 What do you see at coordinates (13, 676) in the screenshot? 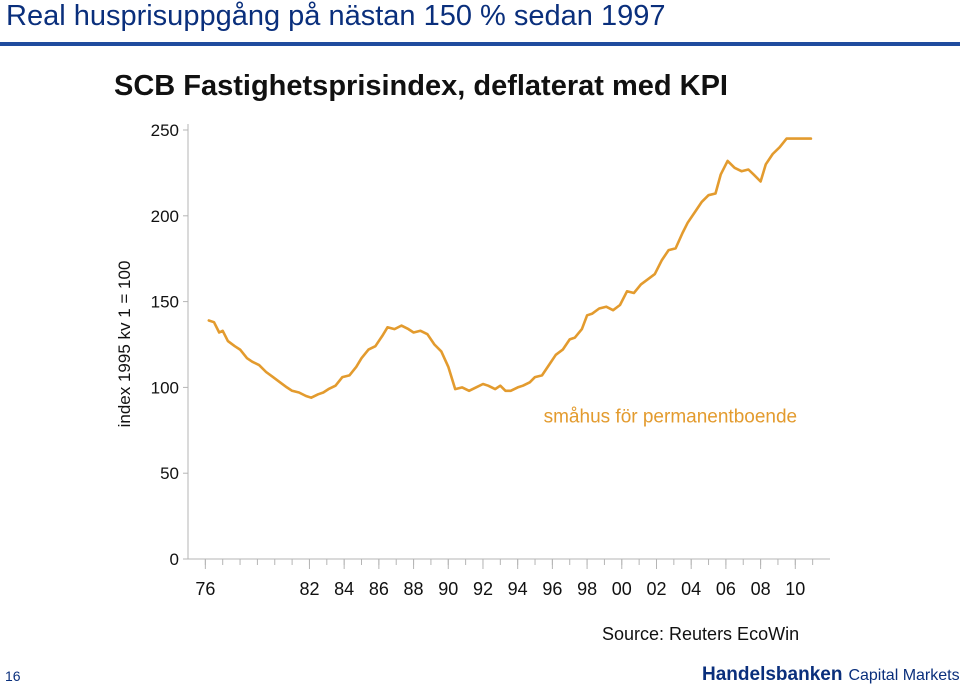
I see `page-number: 16` at bounding box center [13, 676].